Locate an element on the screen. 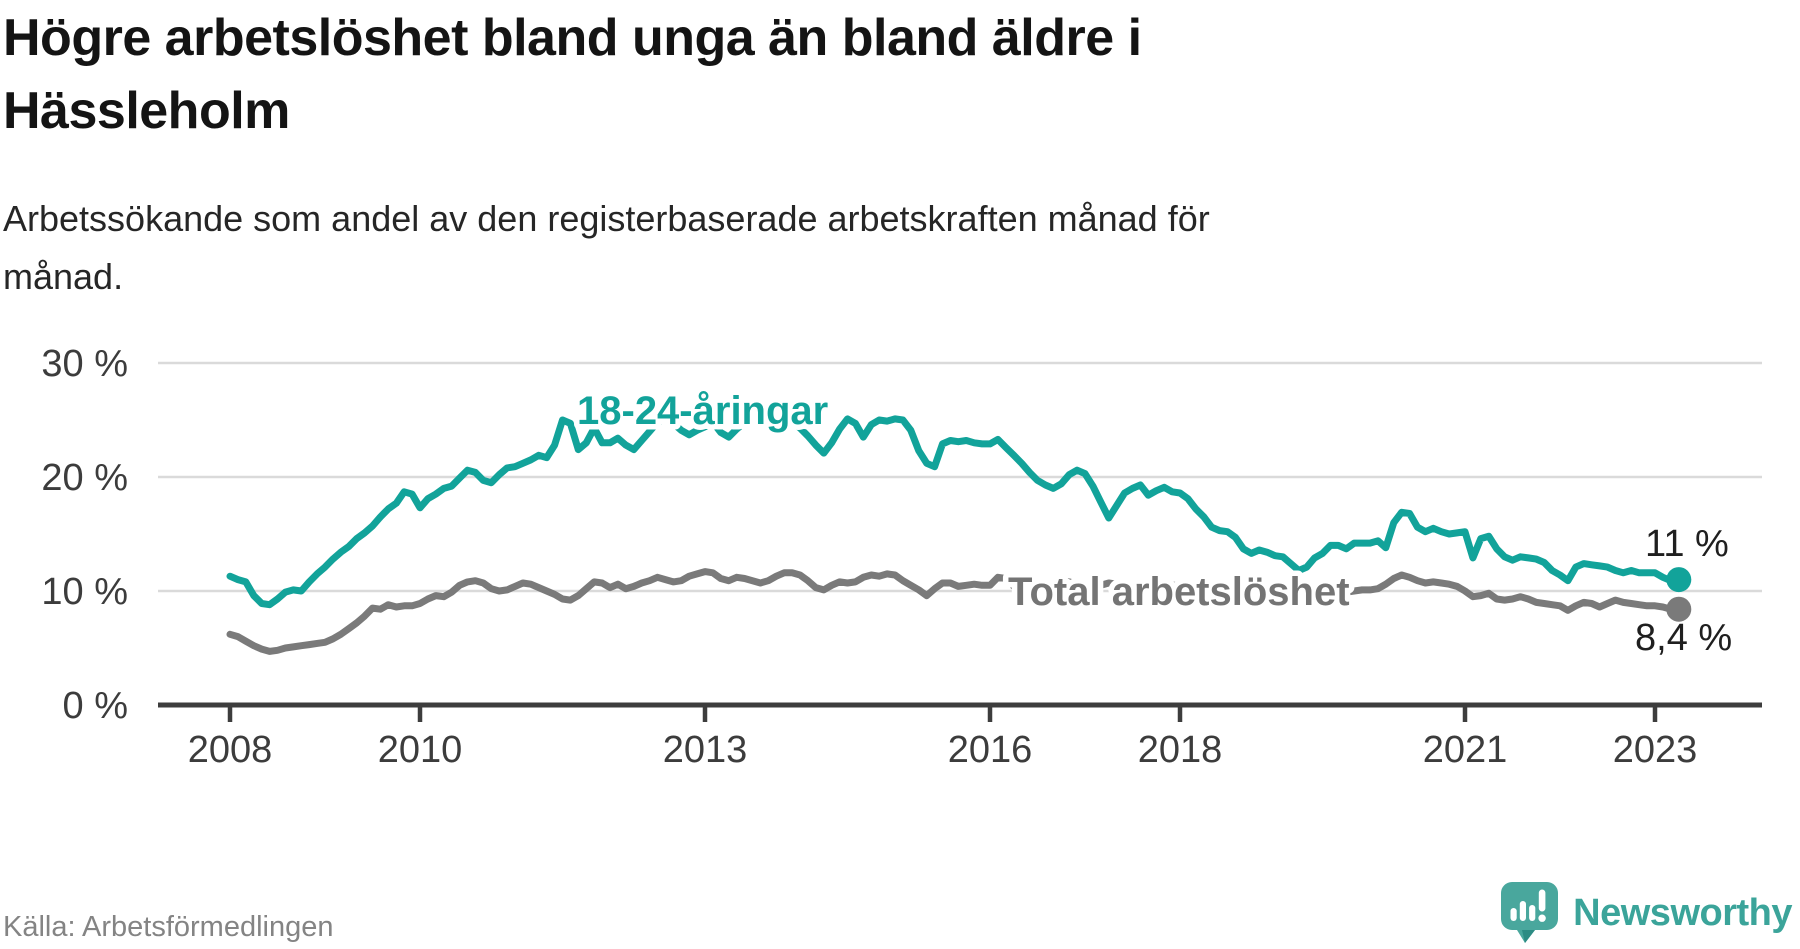 The width and height of the screenshot is (1800, 949). x-axis-ticks: 2008 2010 2013 2016 2018 2021 2023 is located at coordinates (943, 739).